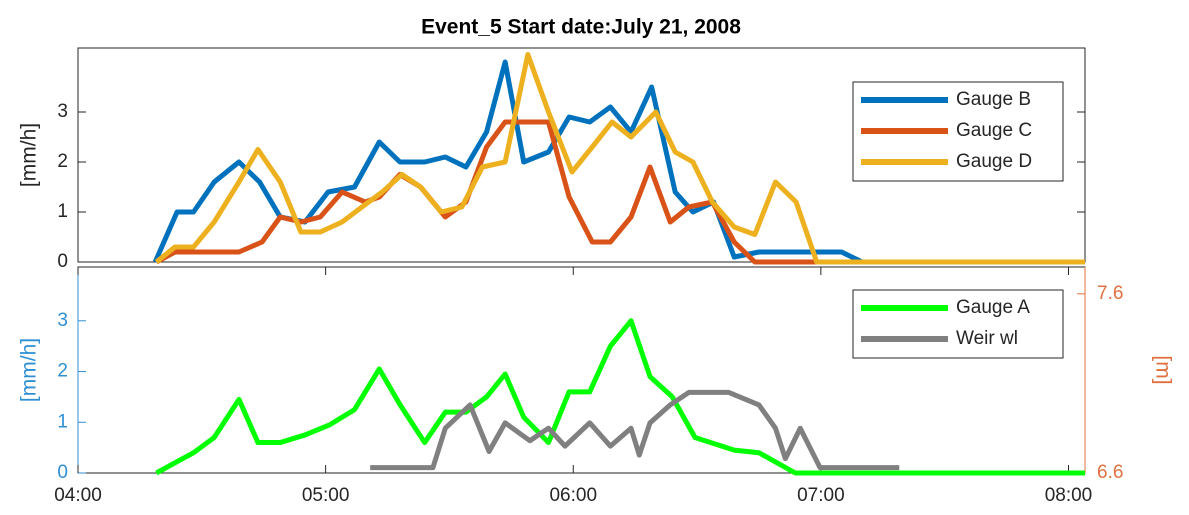 This screenshot has width=1189, height=515. What do you see at coordinates (821, 495) in the screenshot?
I see `x-tick-label: 07:00` at bounding box center [821, 495].